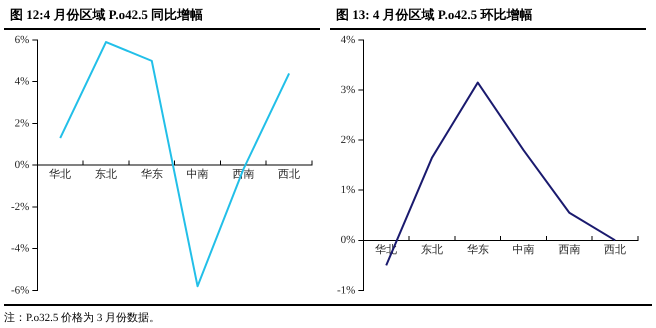 This screenshot has width=656, height=328. Describe the element at coordinates (569, 249) in the screenshot. I see `x-tick-label: 西南` at that location.